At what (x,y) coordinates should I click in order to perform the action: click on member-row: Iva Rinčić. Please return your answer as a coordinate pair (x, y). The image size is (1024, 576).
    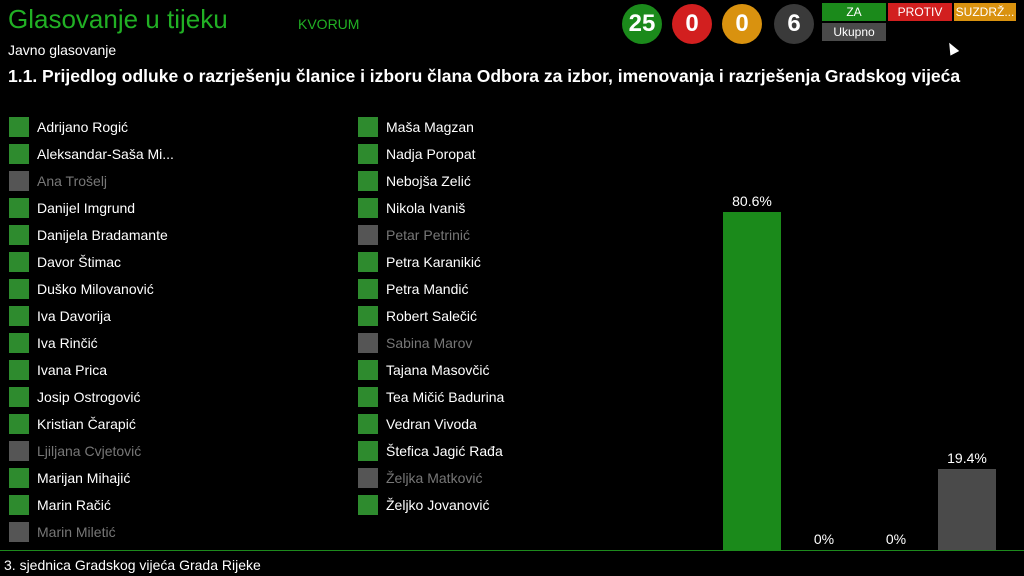
    Looking at the image, I should click on (53, 343).